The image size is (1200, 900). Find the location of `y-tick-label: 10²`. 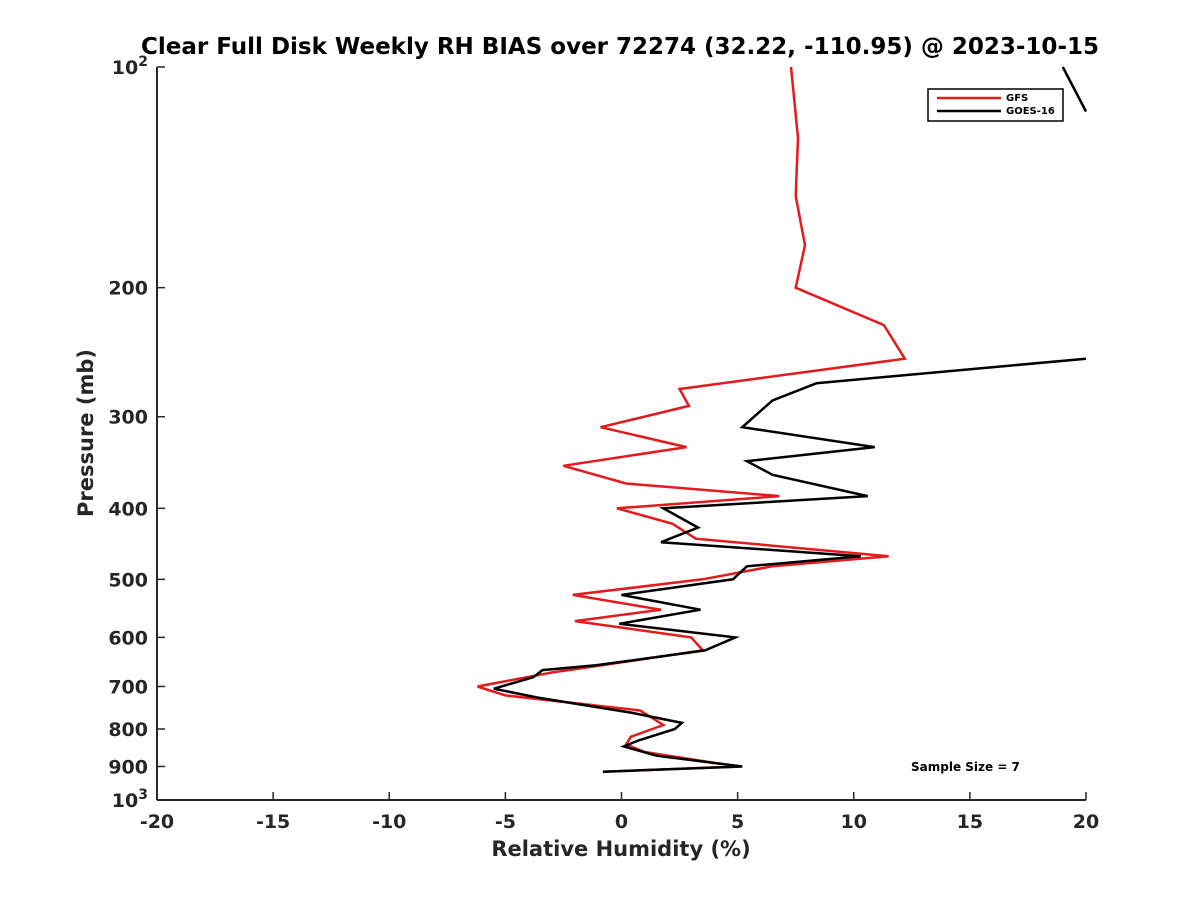

y-tick-label: 10² is located at coordinates (130, 66).